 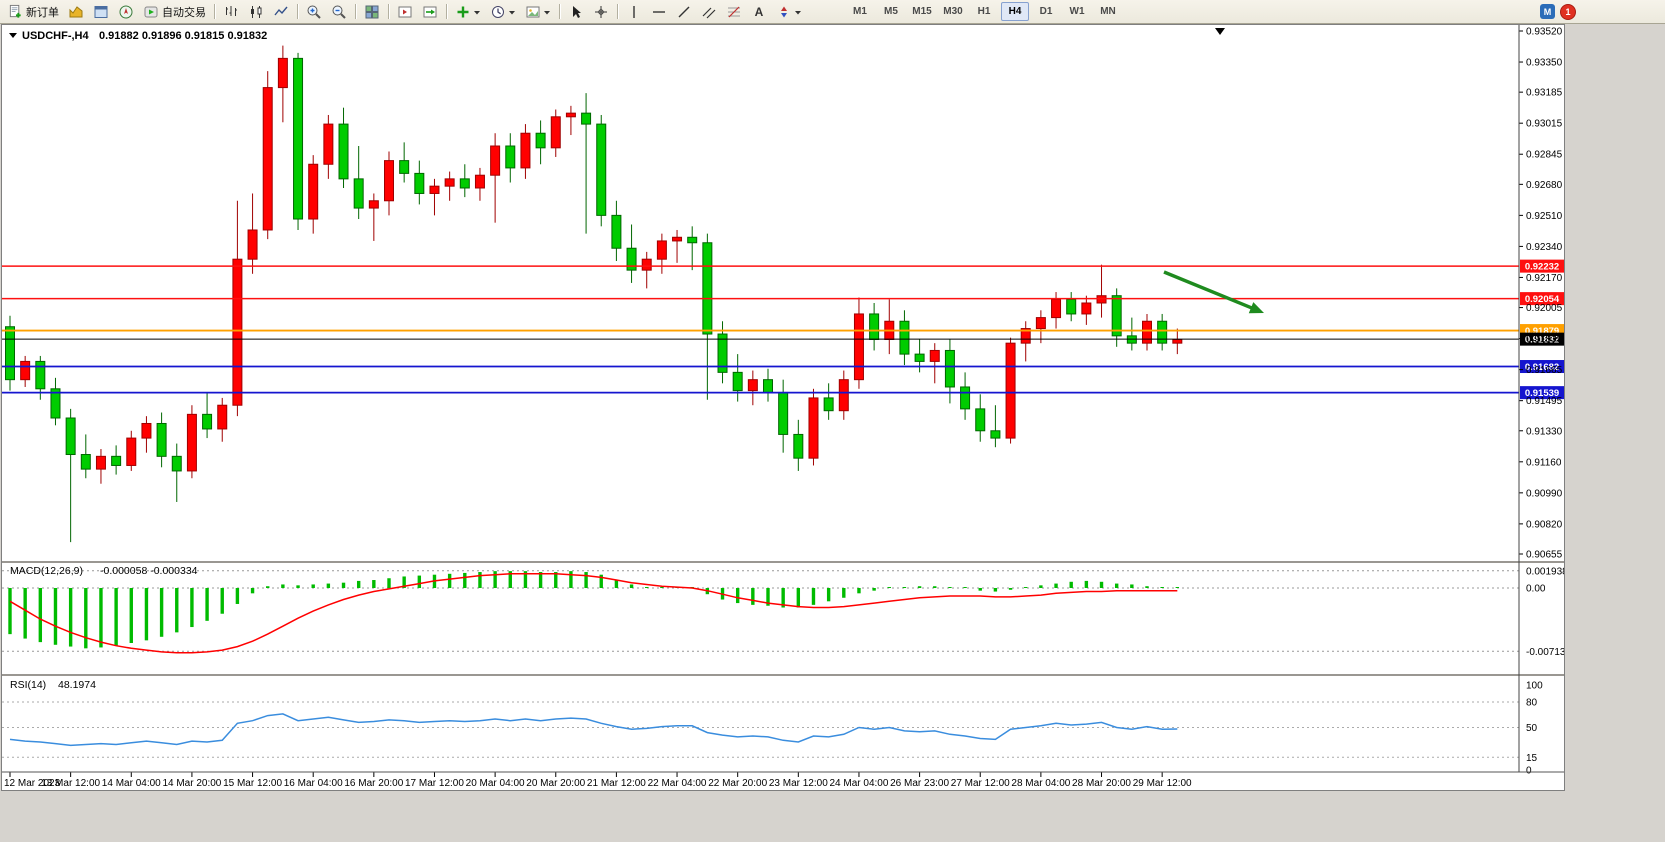 I want to click on line-chart-mode-button, so click(x=281, y=11).